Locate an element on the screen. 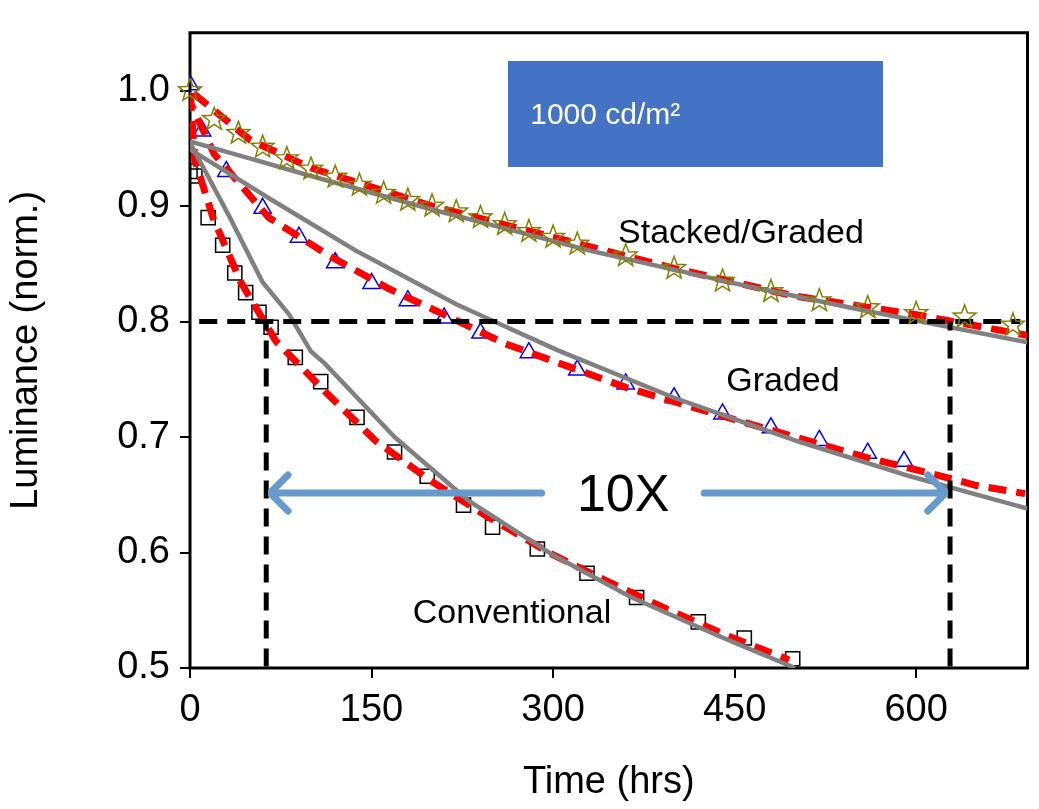  series-label: Graded is located at coordinates (783, 379).